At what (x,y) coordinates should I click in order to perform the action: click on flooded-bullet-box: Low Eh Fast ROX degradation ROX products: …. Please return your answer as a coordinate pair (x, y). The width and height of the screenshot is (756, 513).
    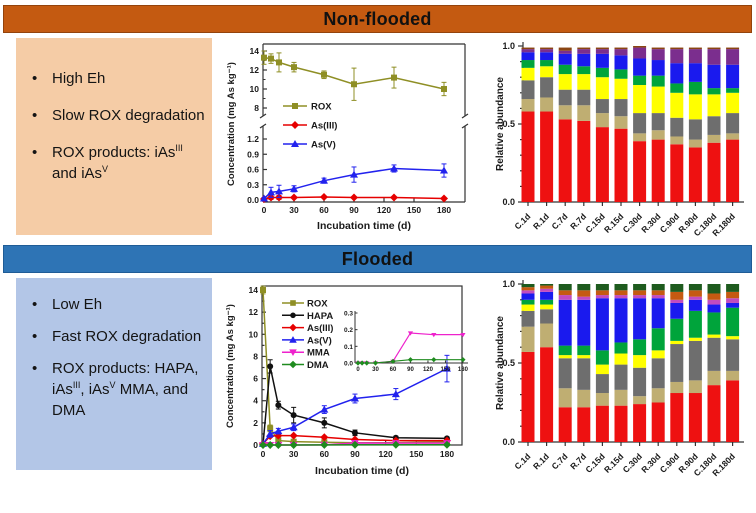
    Looking at the image, I should click on (114, 374).